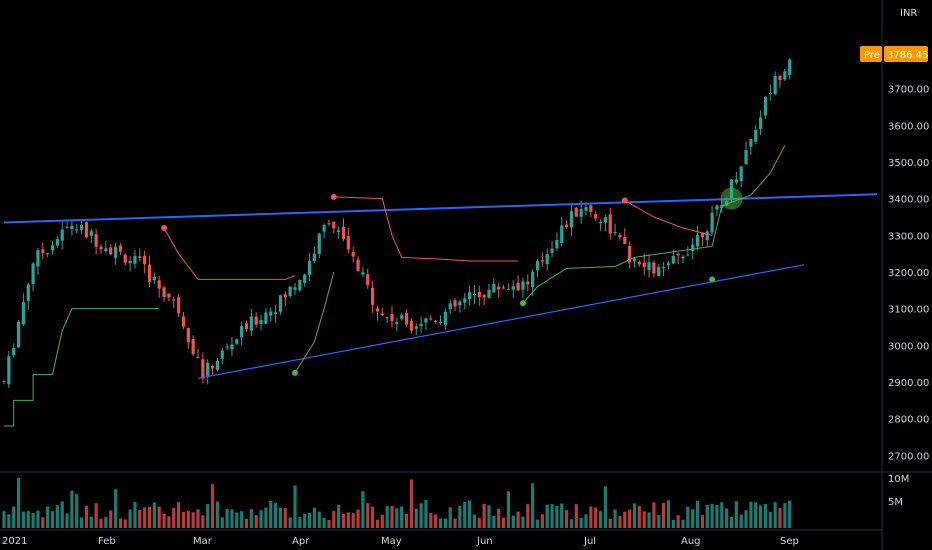 The width and height of the screenshot is (932, 550). Describe the element at coordinates (484, 541) in the screenshot. I see `time-tick-label: Jun` at that location.